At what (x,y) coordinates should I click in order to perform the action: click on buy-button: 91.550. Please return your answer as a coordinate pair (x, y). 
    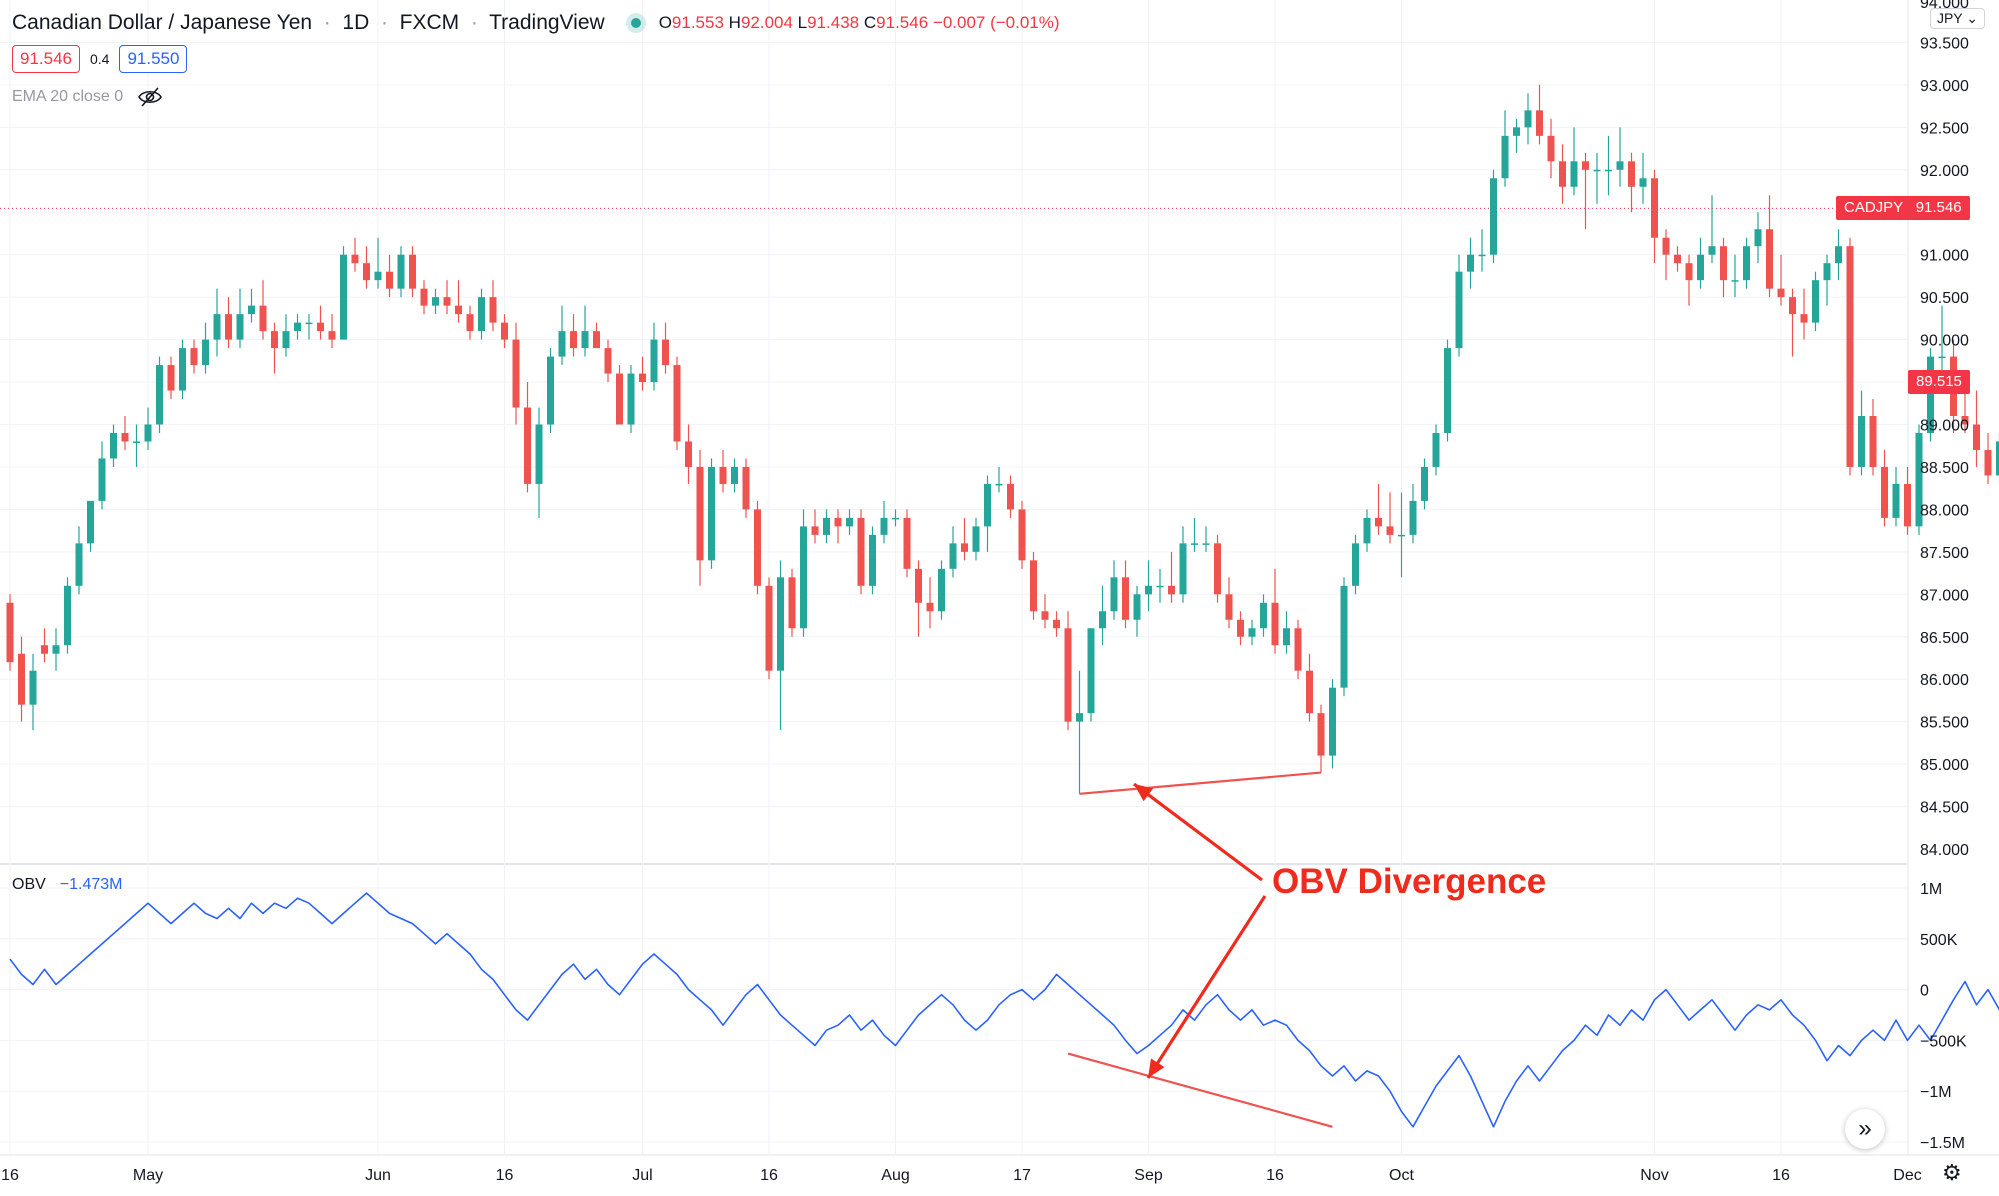
    Looking at the image, I should click on (153, 59).